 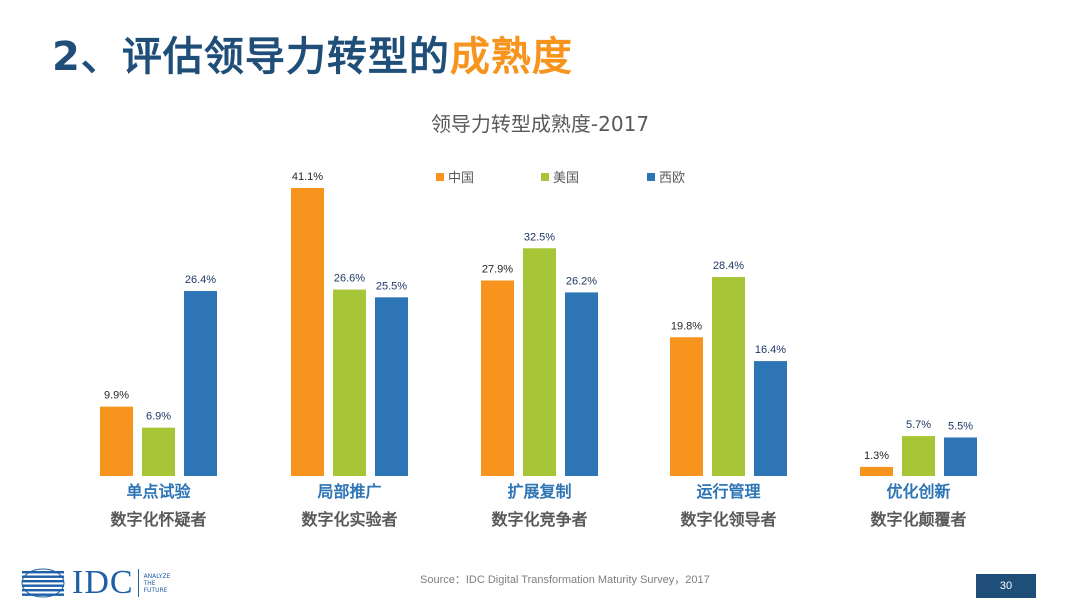 I want to click on subcategory-label: 数字化竞争者, so click(x=539, y=519).